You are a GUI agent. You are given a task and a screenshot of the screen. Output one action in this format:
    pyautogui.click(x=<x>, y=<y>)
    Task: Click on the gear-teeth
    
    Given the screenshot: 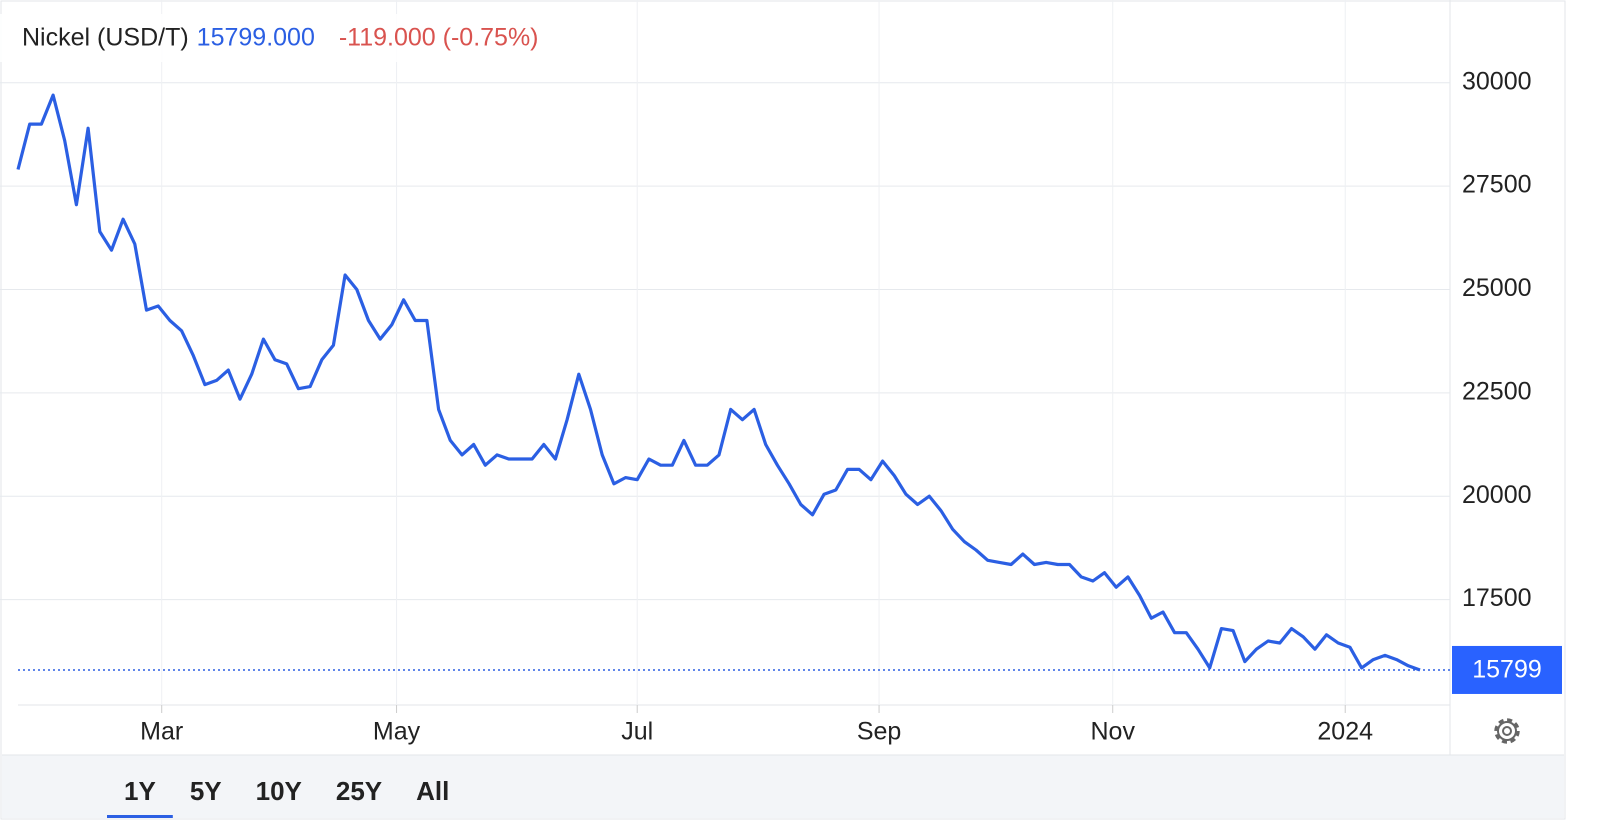 What is the action you would take?
    pyautogui.click(x=1507, y=731)
    